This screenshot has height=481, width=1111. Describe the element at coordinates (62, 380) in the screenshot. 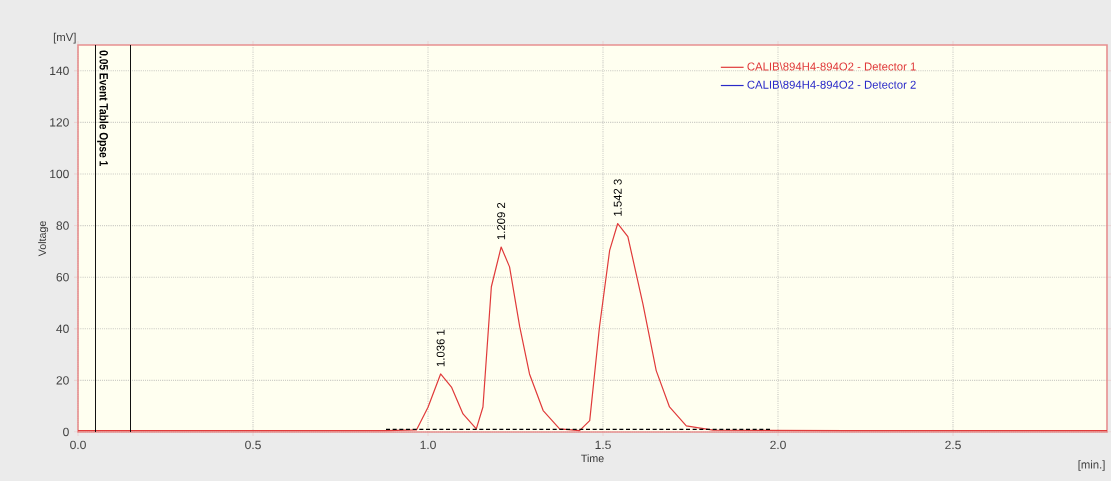

I see `y-tick-label: 20` at that location.